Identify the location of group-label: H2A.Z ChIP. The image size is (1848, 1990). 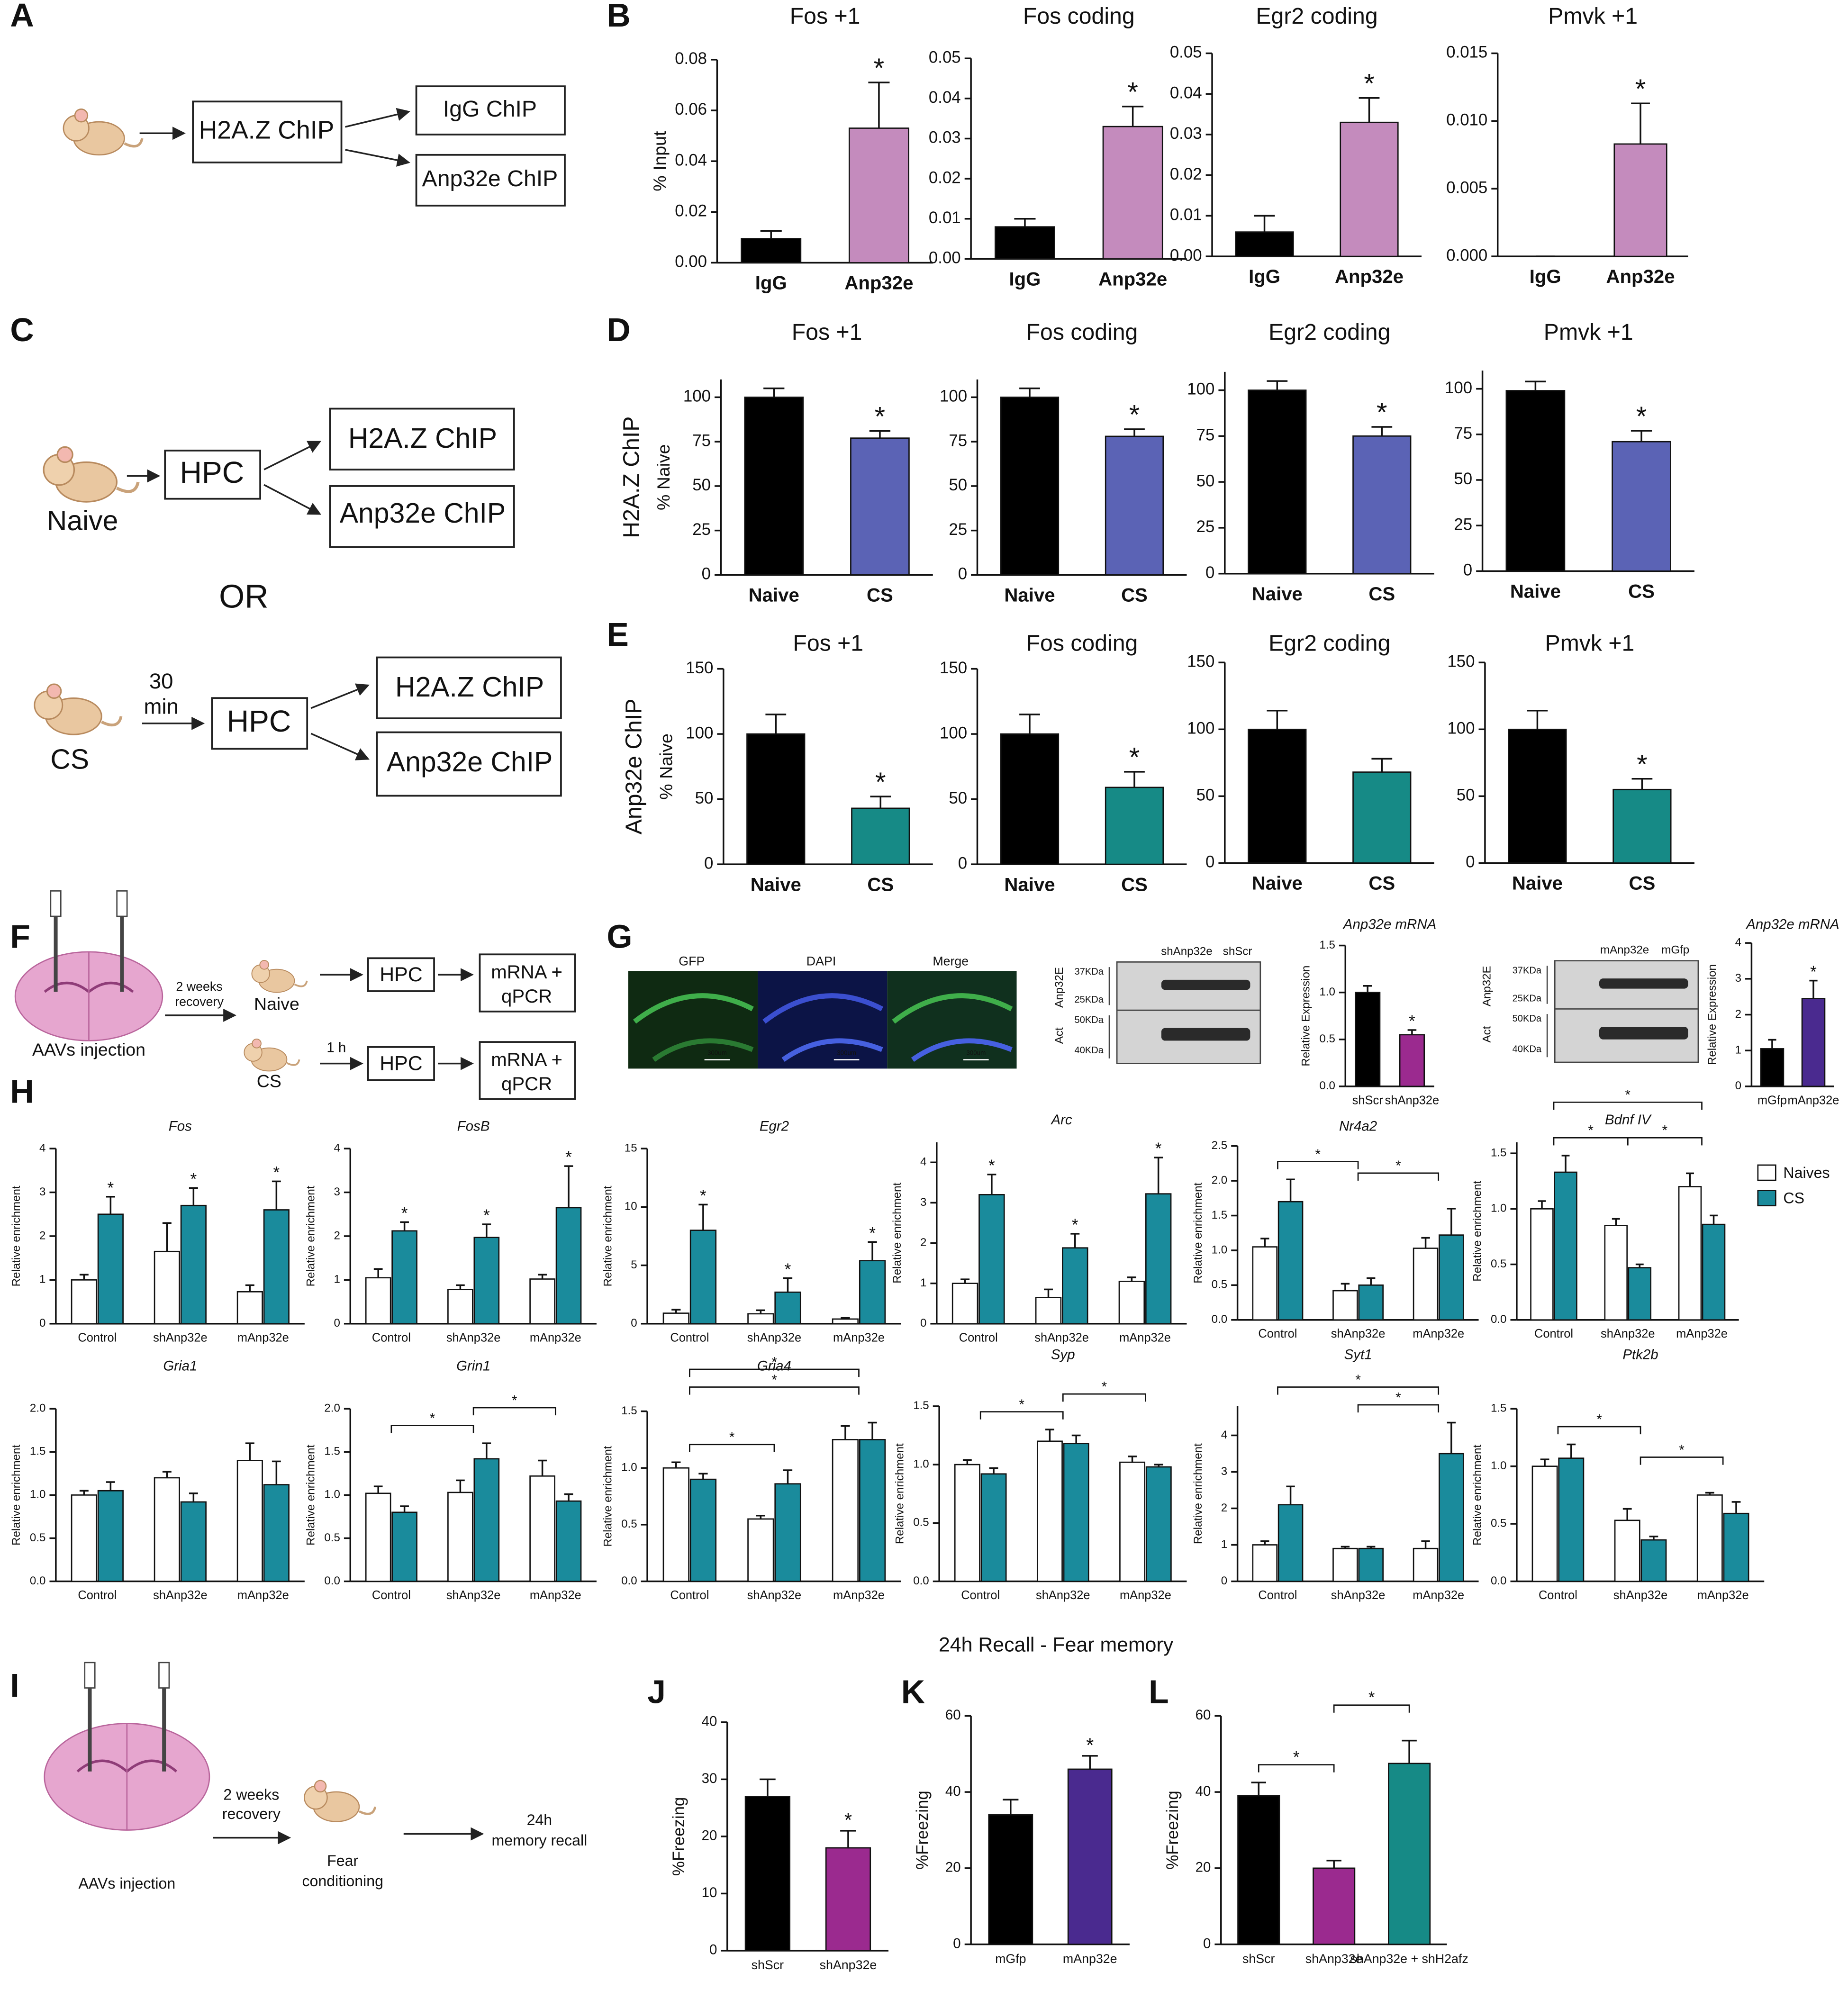
(631, 477).